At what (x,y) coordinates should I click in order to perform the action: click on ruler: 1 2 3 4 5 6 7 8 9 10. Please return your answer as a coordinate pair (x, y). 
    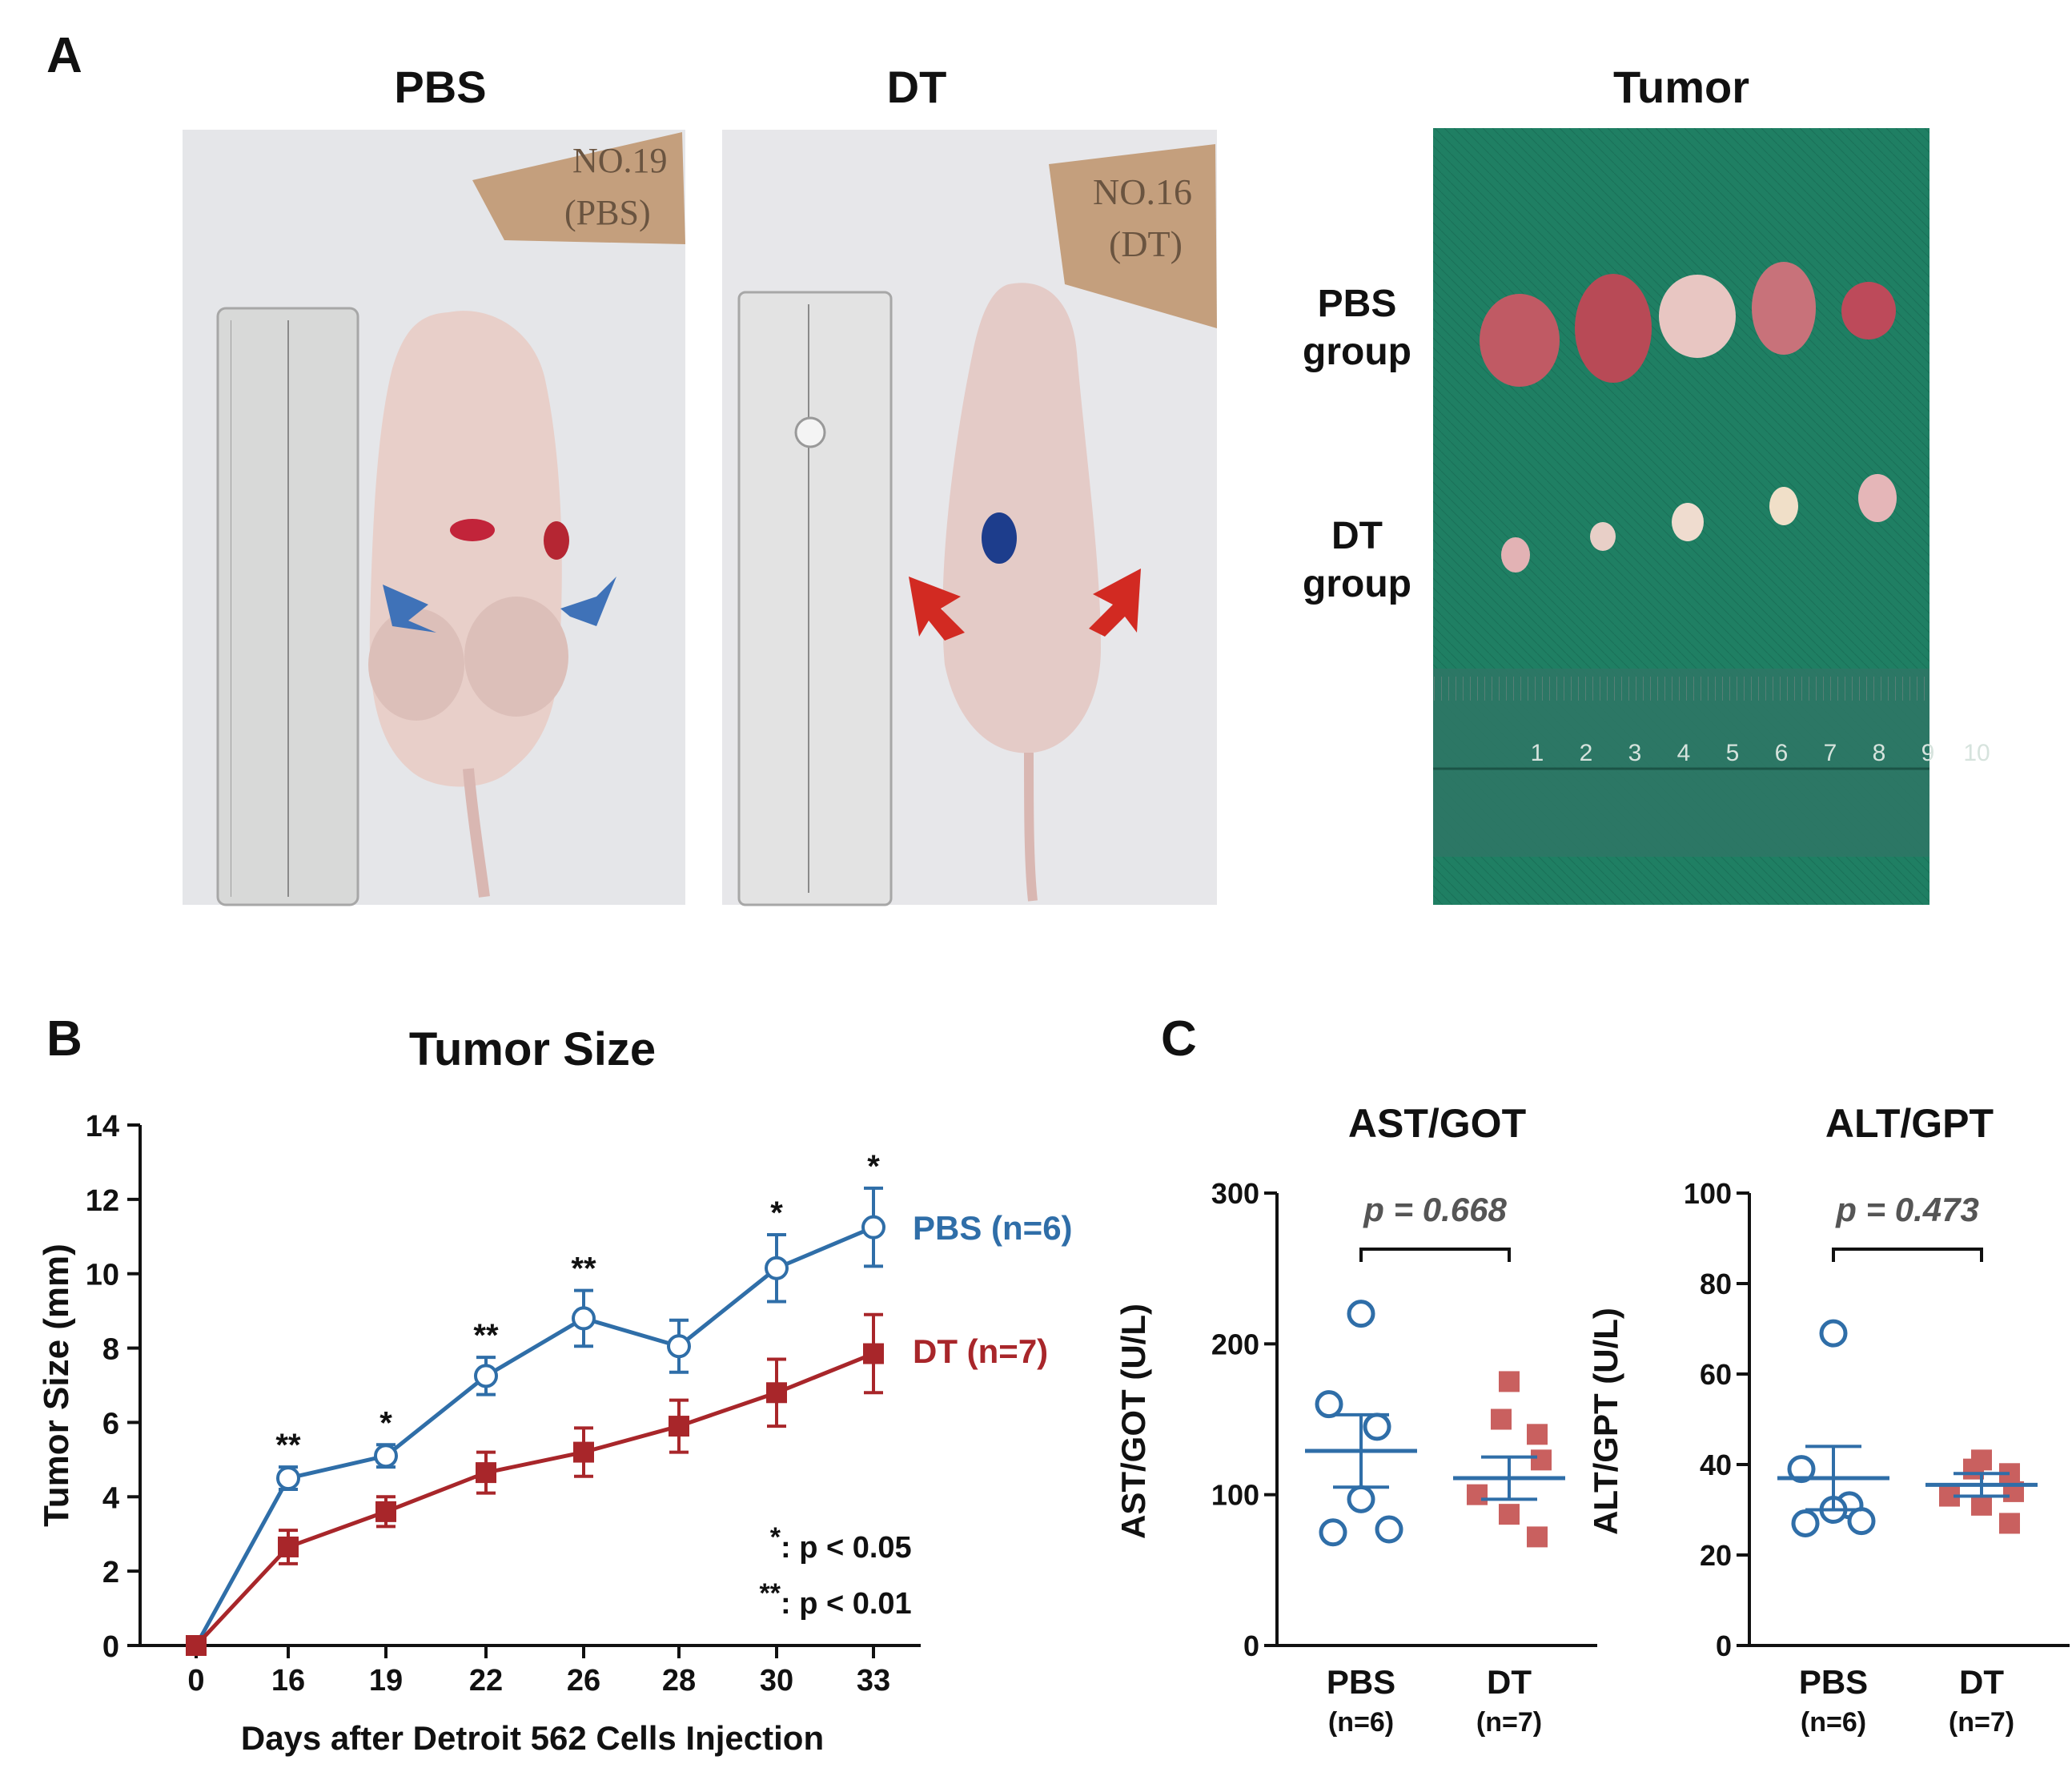
    Looking at the image, I should click on (1711, 763).